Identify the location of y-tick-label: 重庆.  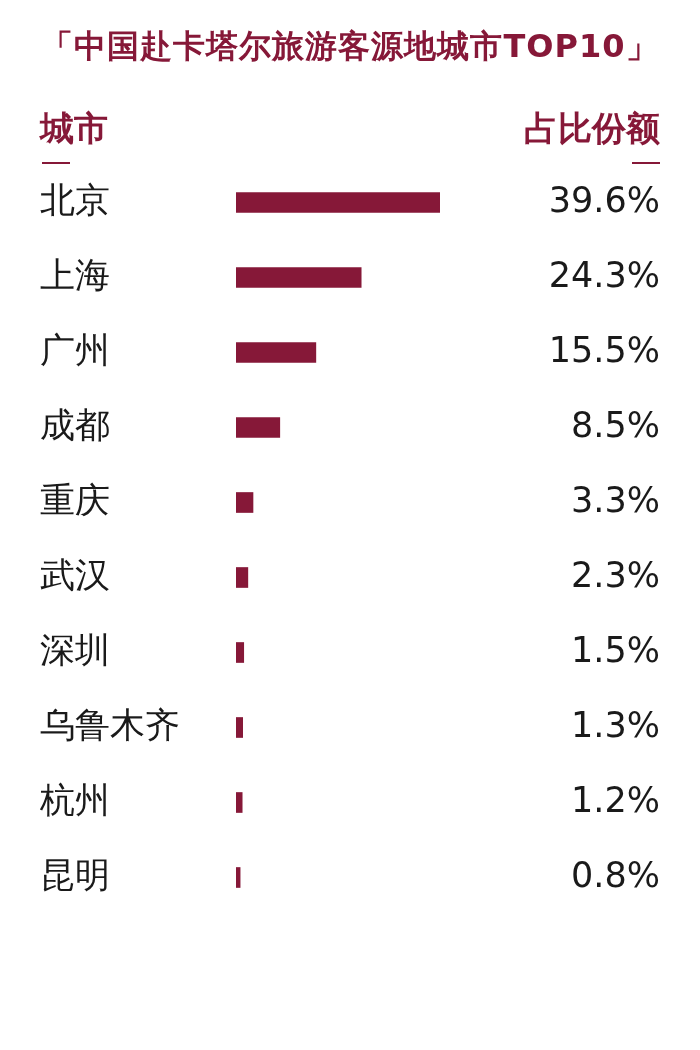
(75, 499).